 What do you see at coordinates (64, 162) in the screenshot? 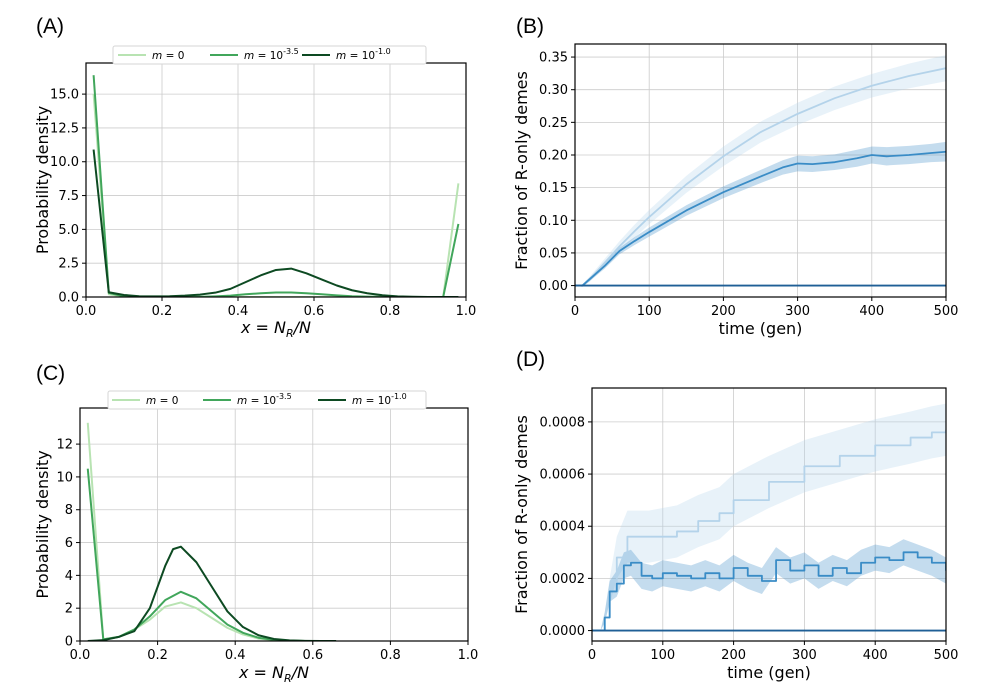
I see `y-tick-label: 10.0` at bounding box center [64, 162].